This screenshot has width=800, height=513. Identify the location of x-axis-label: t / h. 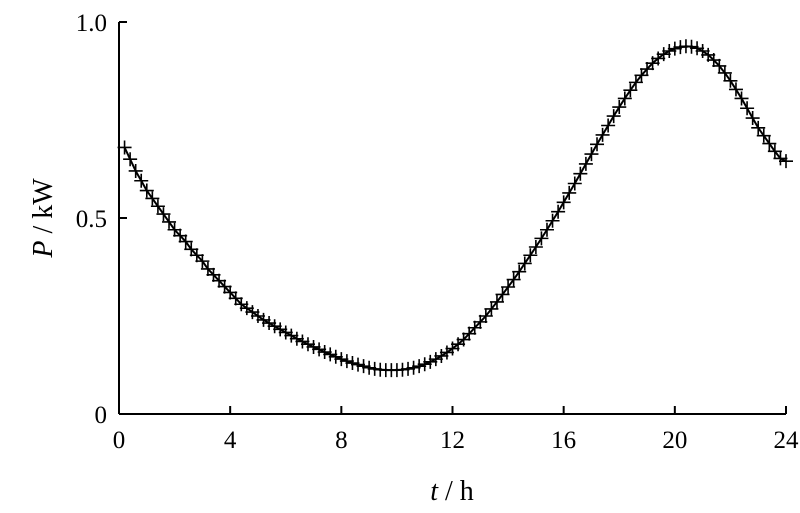
(452, 491).